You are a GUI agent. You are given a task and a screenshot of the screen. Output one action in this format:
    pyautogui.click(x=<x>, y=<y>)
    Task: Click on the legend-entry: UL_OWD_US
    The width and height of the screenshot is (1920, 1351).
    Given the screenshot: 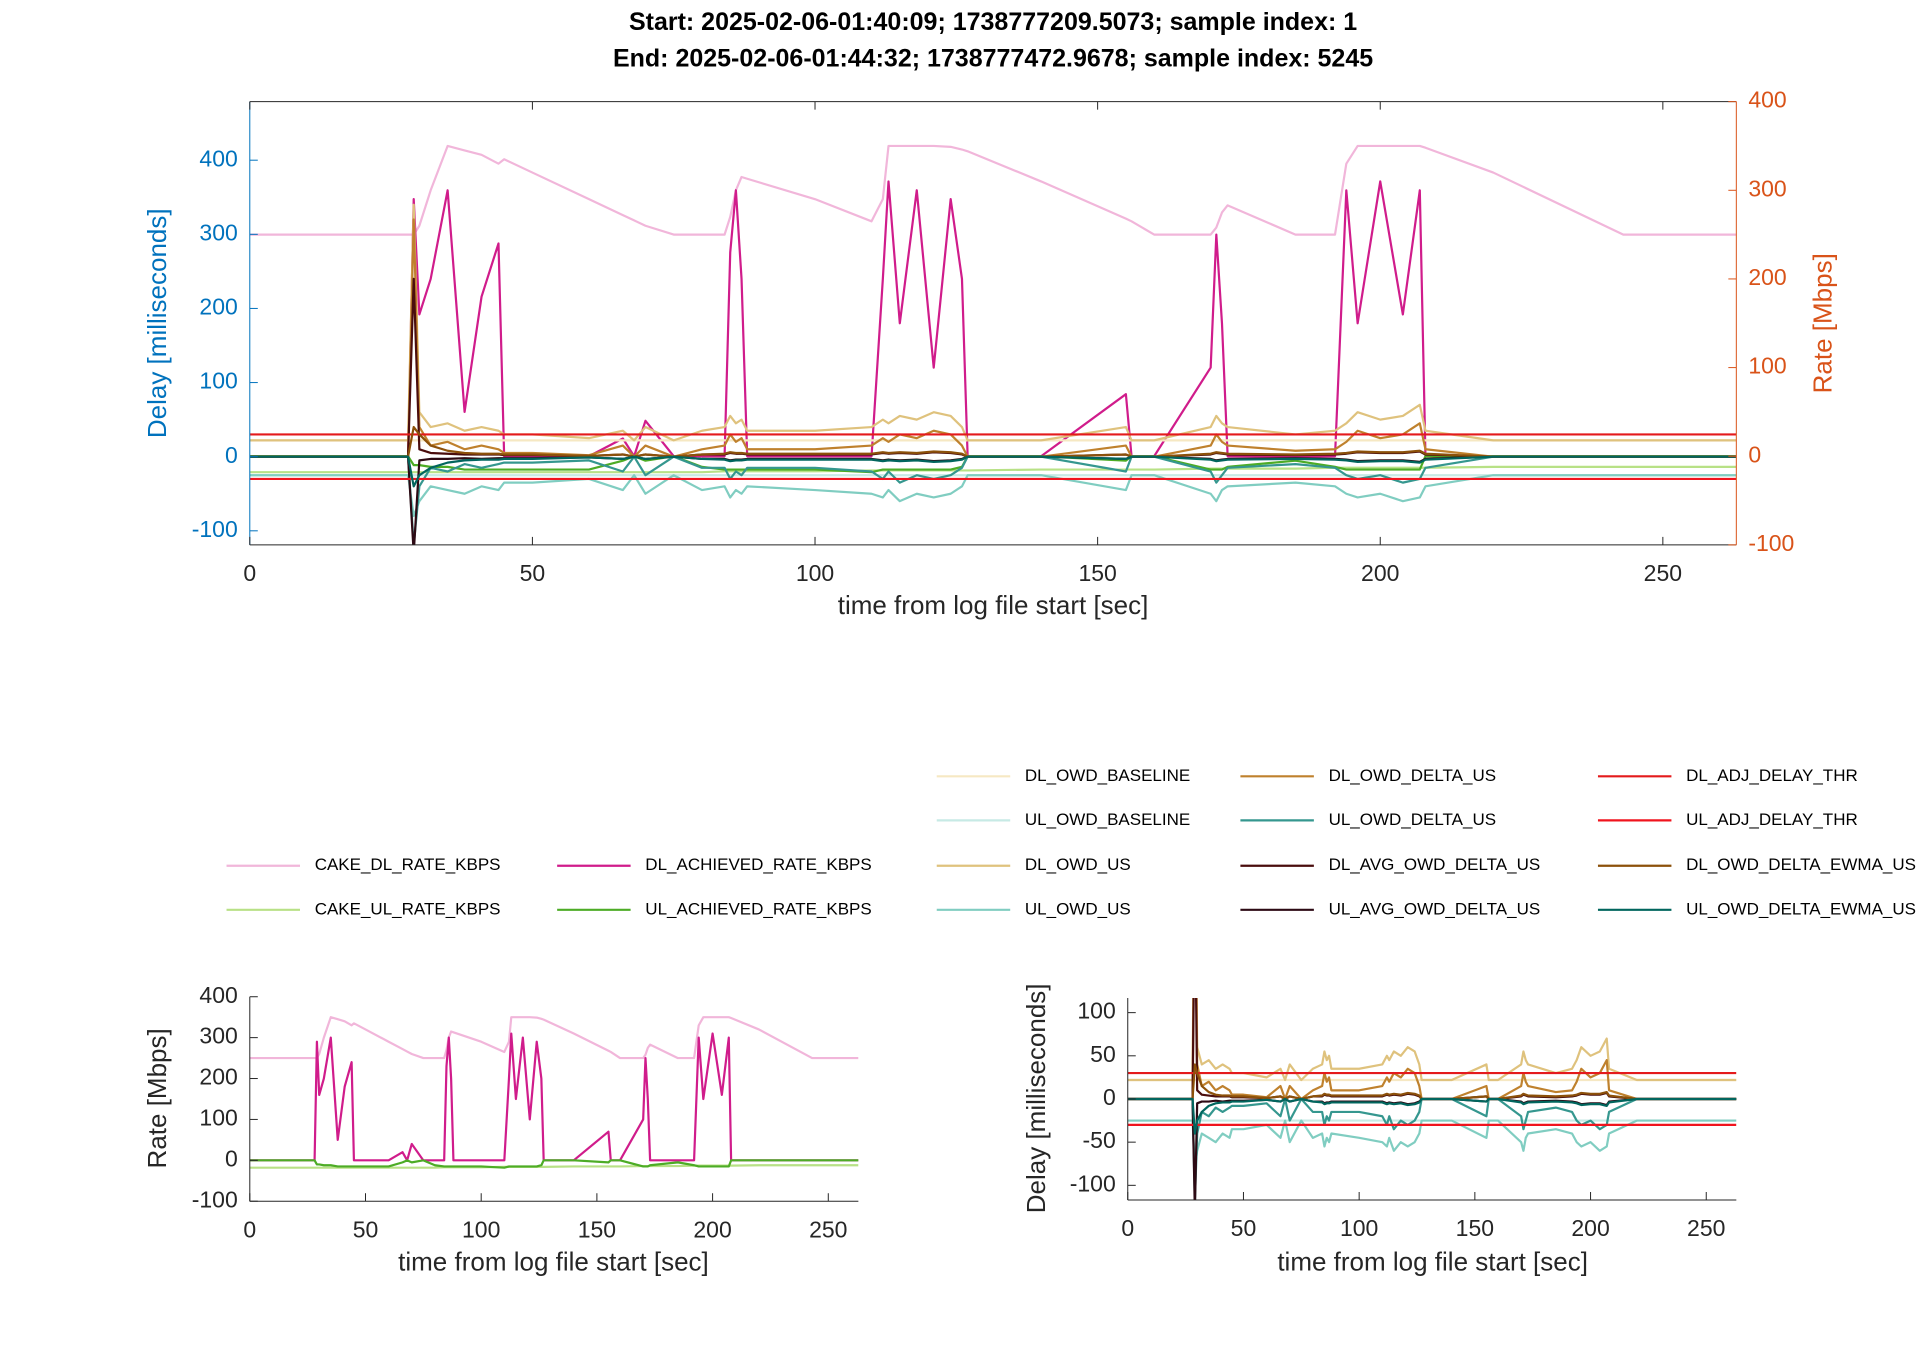 What is the action you would take?
    pyautogui.click(x=1033, y=908)
    